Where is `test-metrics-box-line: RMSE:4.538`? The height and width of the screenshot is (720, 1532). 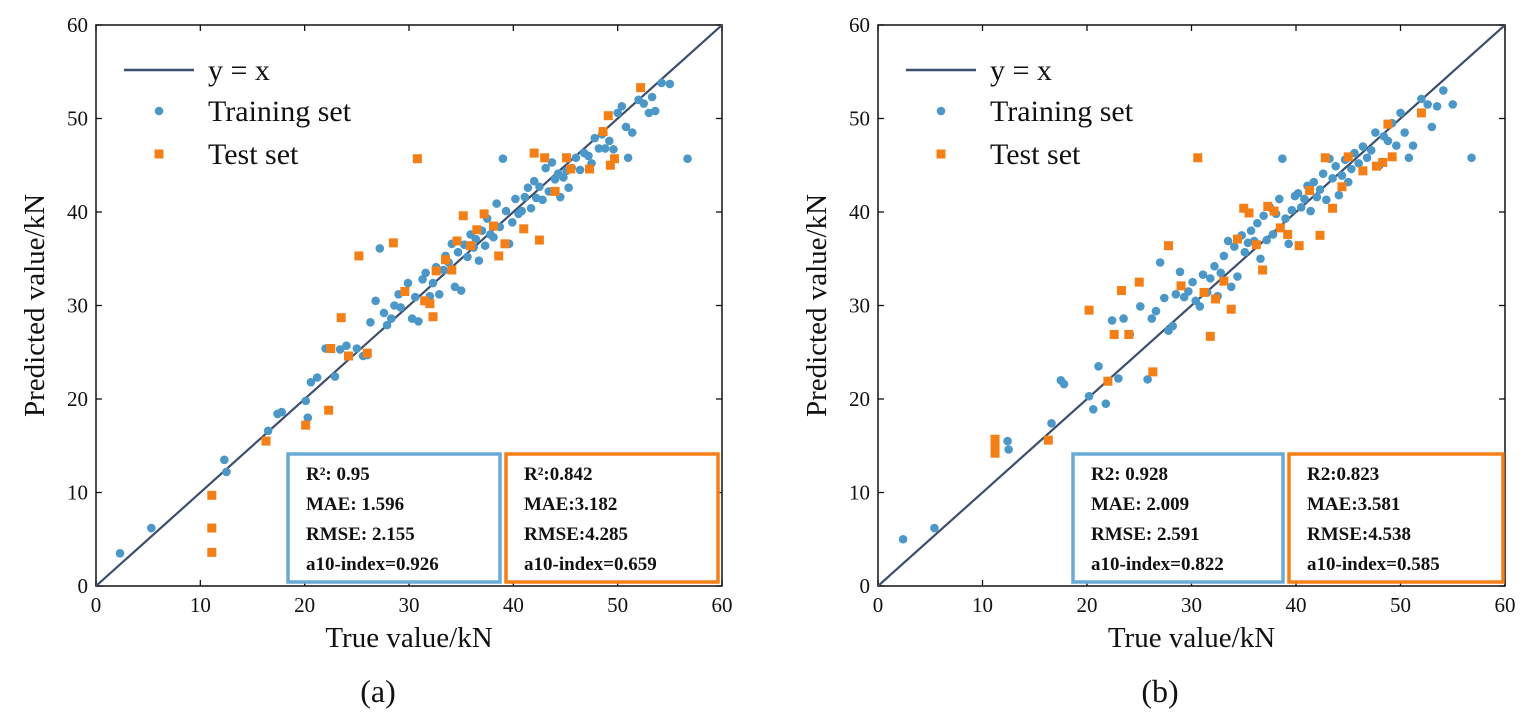 test-metrics-box-line: RMSE:4.538 is located at coordinates (1359, 534).